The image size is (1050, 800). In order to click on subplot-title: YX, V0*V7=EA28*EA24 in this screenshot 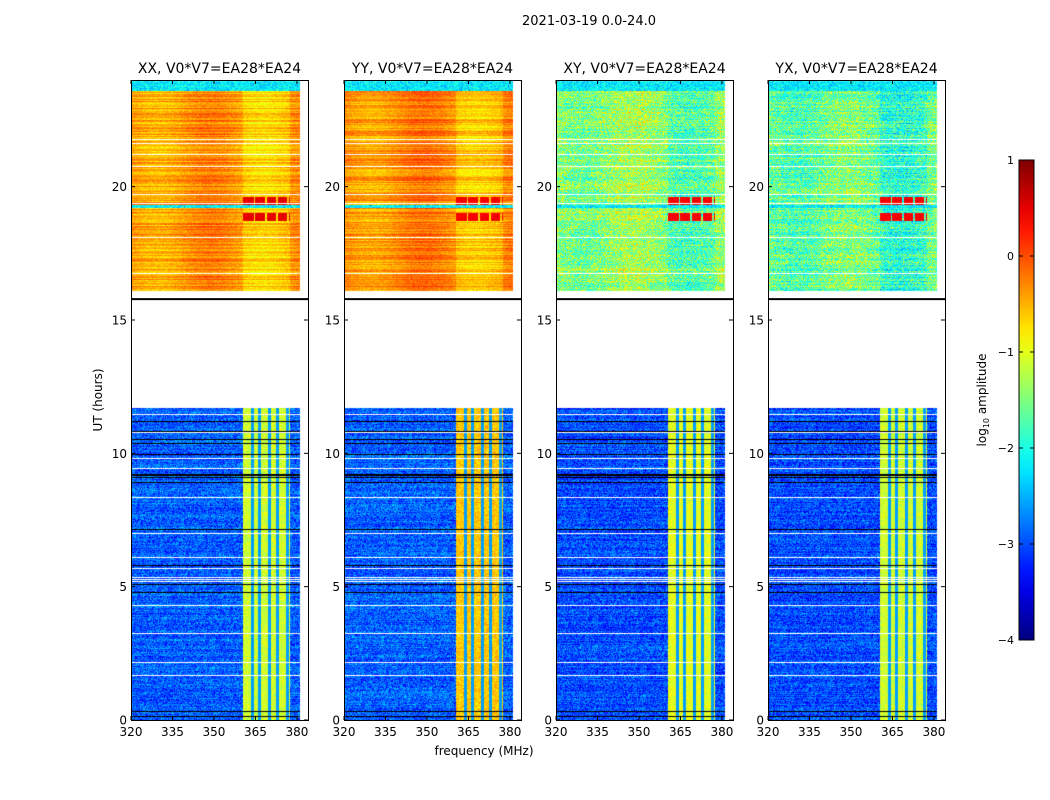, I will do `click(855, 69)`.